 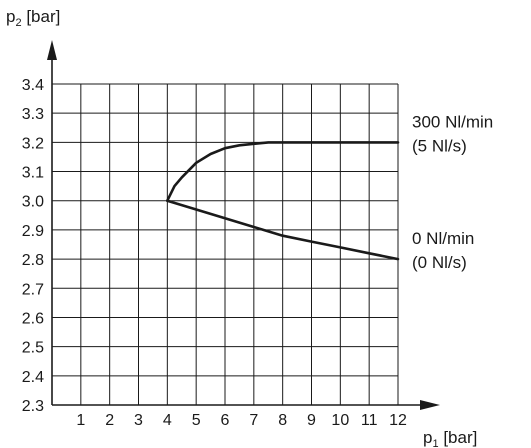 I want to click on y-axis-title: p2 [bar], so click(x=33, y=18).